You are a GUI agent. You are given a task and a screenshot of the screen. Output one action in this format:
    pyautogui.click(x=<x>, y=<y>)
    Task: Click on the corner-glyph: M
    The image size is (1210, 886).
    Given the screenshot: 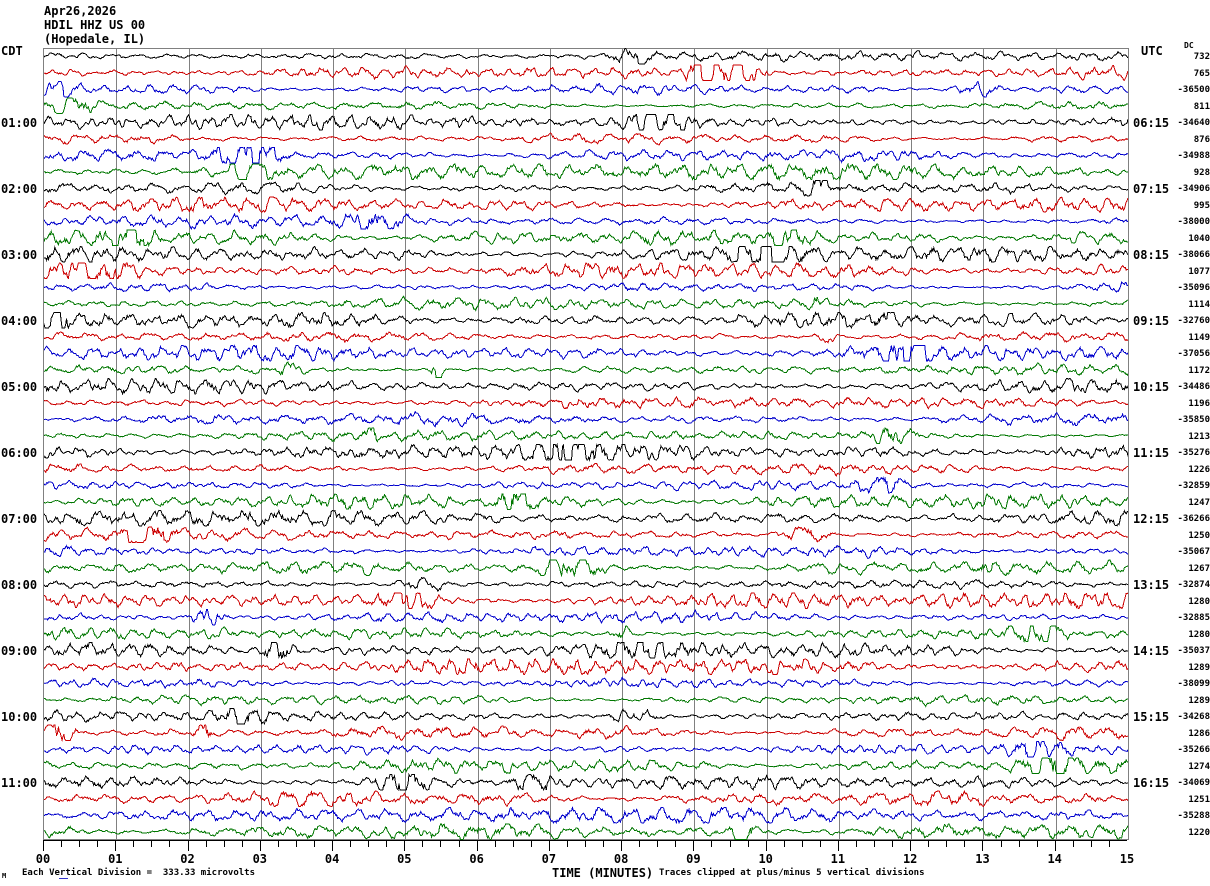 What is the action you would take?
    pyautogui.click(x=4, y=876)
    